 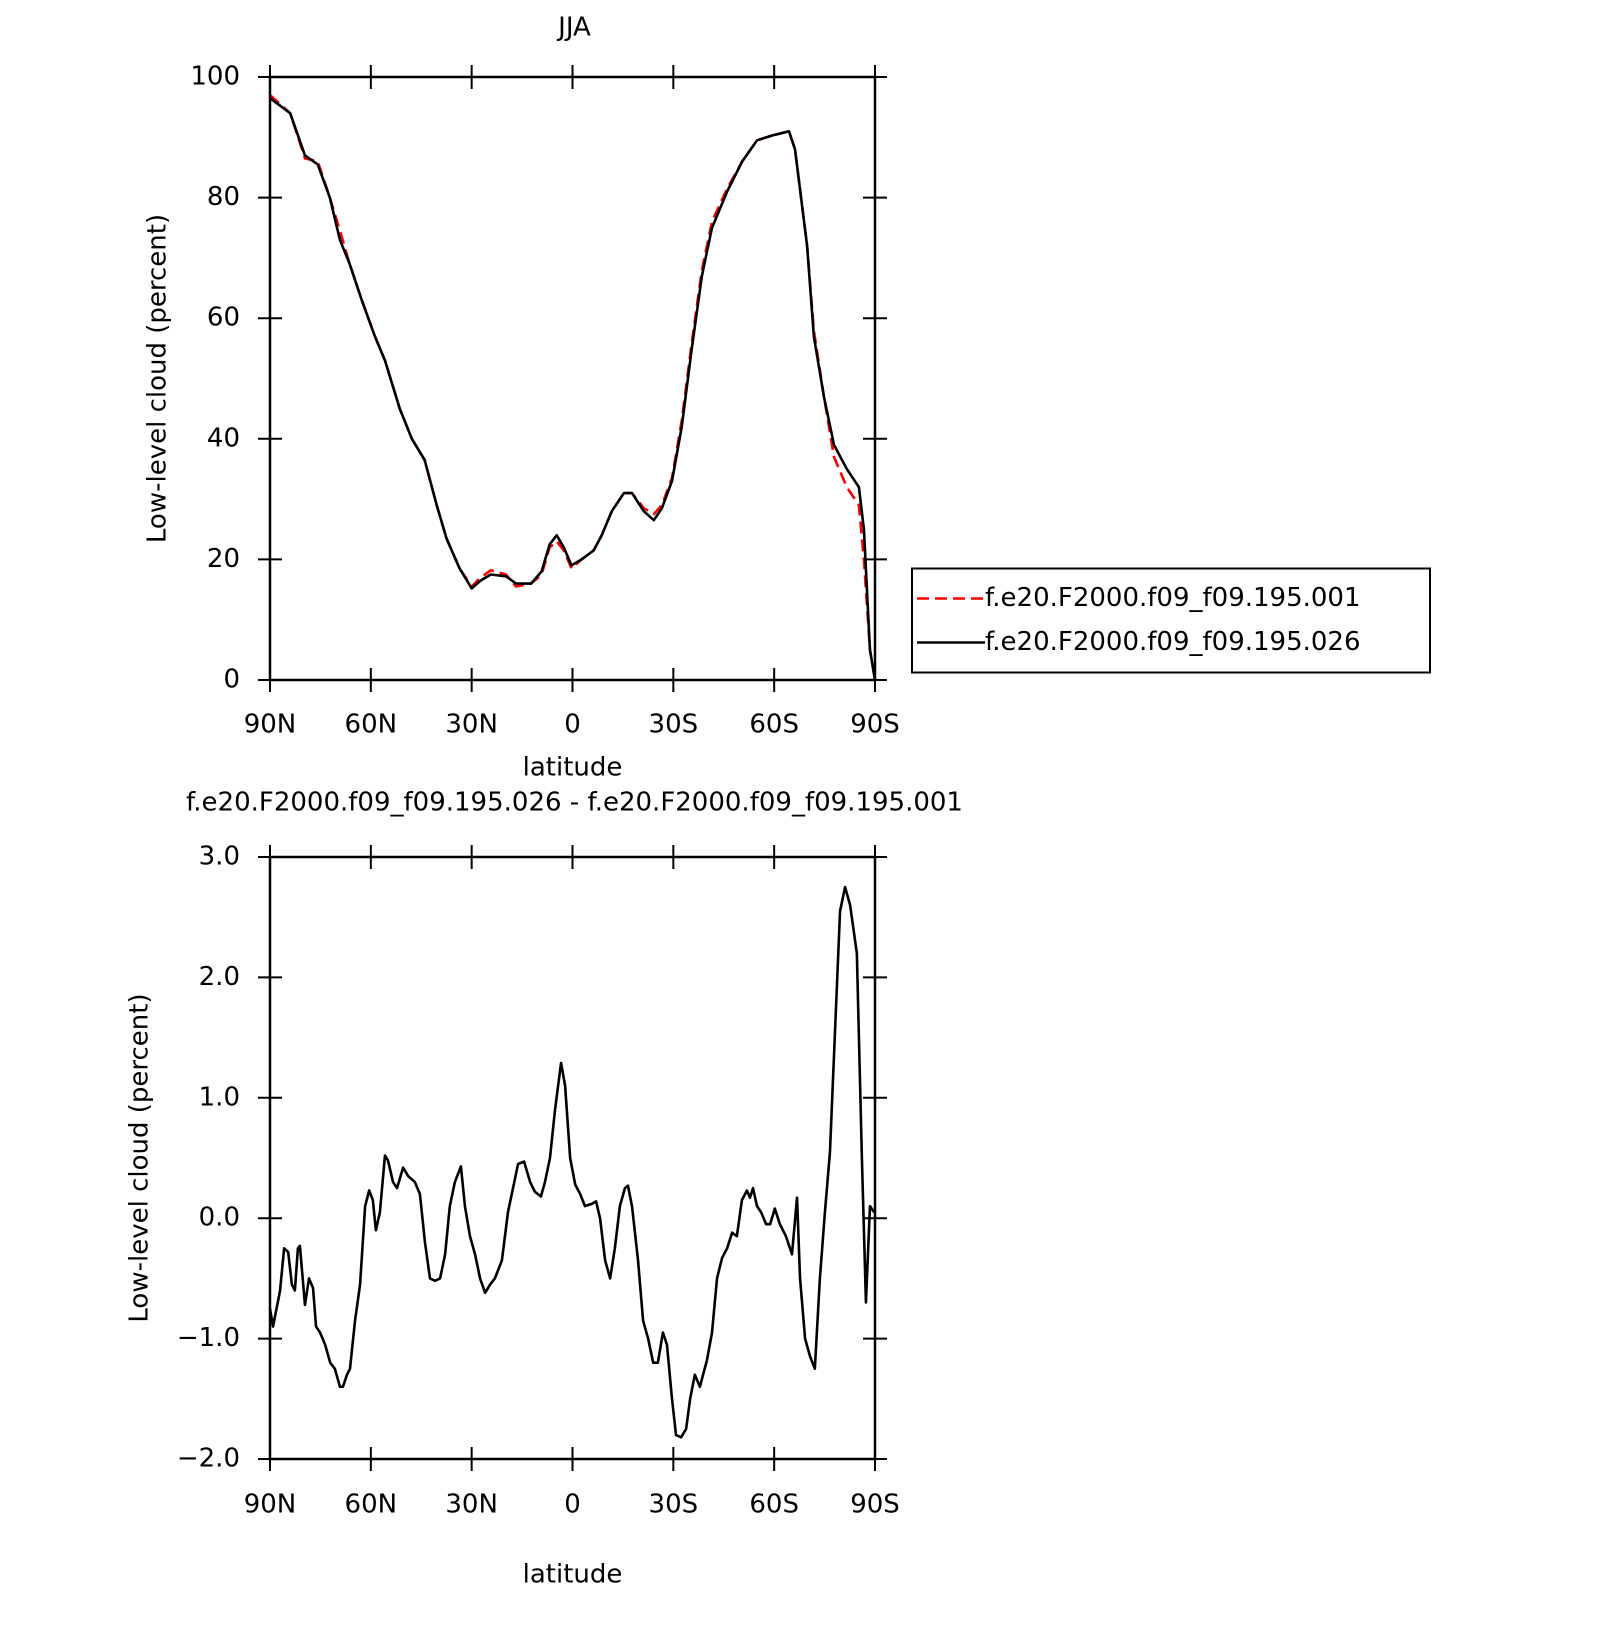 What do you see at coordinates (219, 857) in the screenshot?
I see `y-tick-label: 3.0` at bounding box center [219, 857].